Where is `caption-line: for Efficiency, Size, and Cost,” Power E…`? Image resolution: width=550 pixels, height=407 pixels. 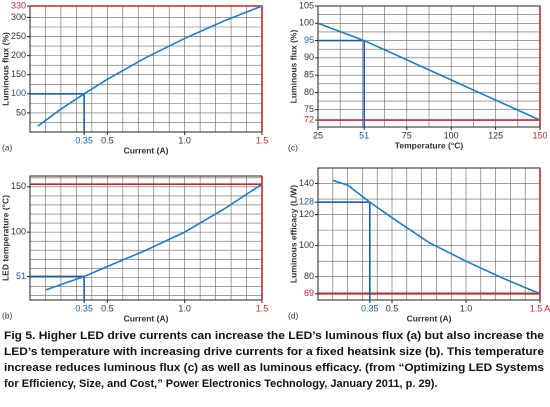
caption-line: for Efficiency, Size, and Cost,” Power E… is located at coordinates (220, 384).